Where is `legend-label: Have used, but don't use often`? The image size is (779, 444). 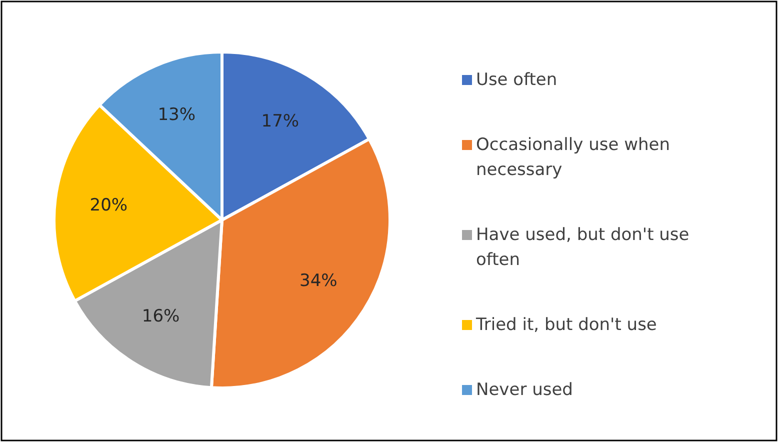 legend-label: Have used, but don't use often is located at coordinates (583, 247).